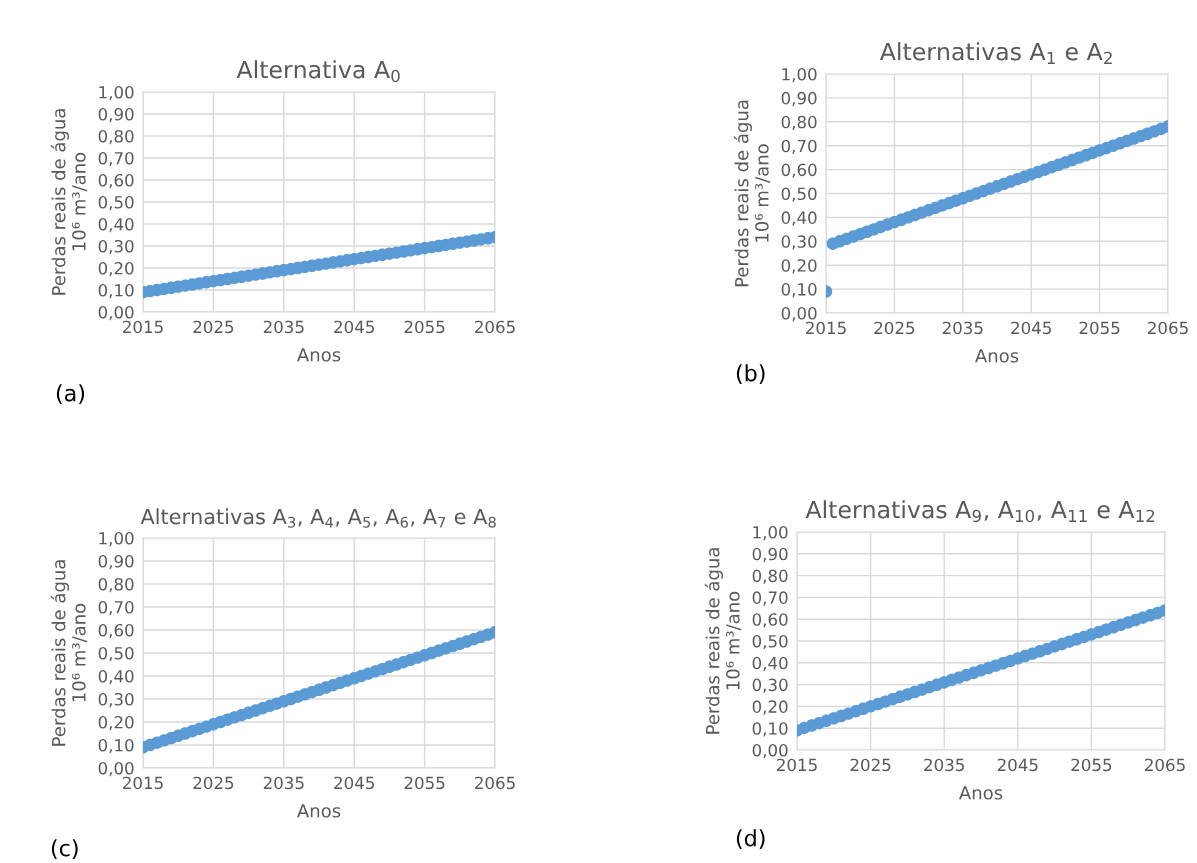 The image size is (1197, 863). What do you see at coordinates (318, 71) in the screenshot?
I see `chart-title: Alternativa A$_{0}$` at bounding box center [318, 71].